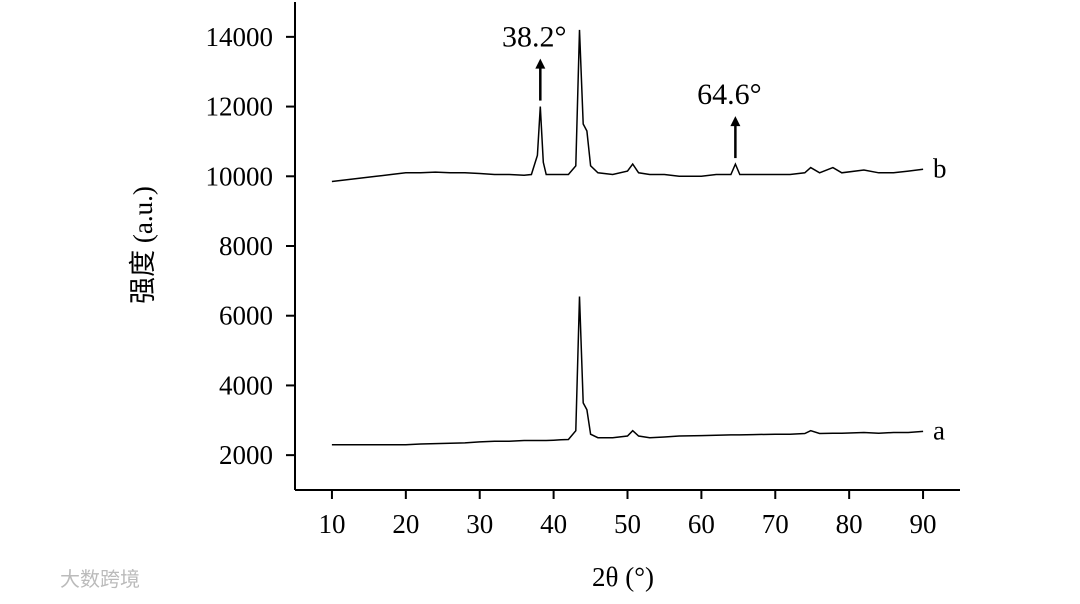 The height and width of the screenshot is (604, 1080). What do you see at coordinates (331, 524) in the screenshot?
I see `x-tick-label: 10` at bounding box center [331, 524].